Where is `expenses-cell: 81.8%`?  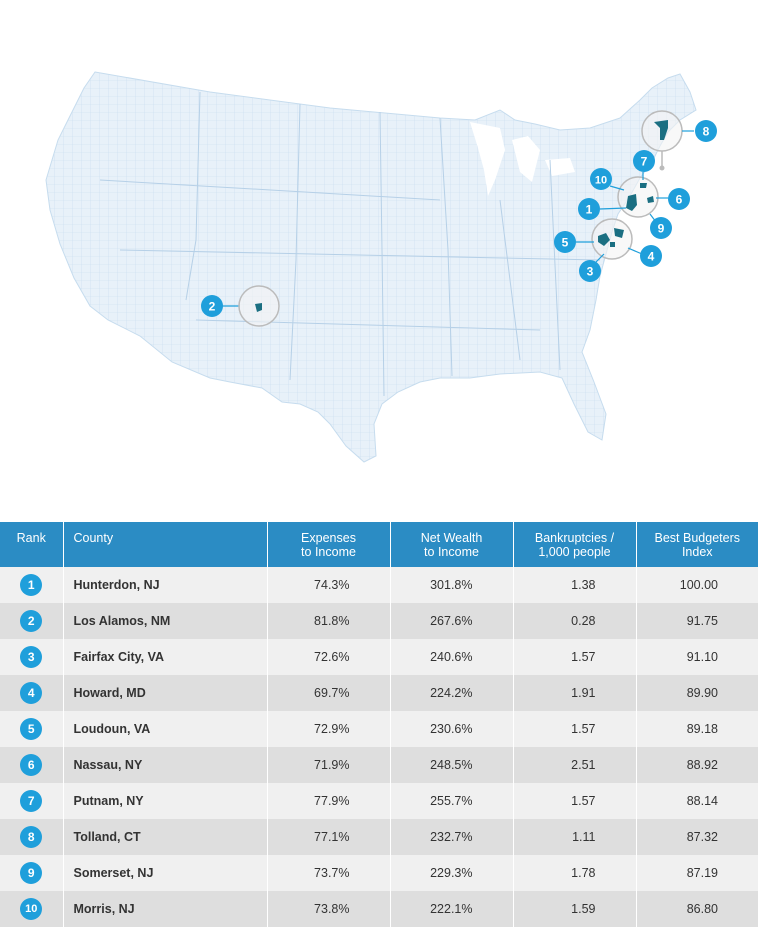 expenses-cell: 81.8% is located at coordinates (329, 621).